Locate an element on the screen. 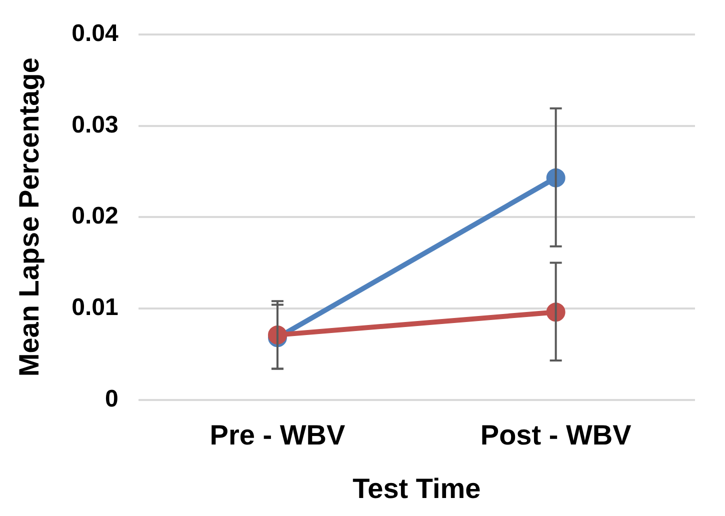  x-tick-label: Pre - WBV is located at coordinates (278, 434).